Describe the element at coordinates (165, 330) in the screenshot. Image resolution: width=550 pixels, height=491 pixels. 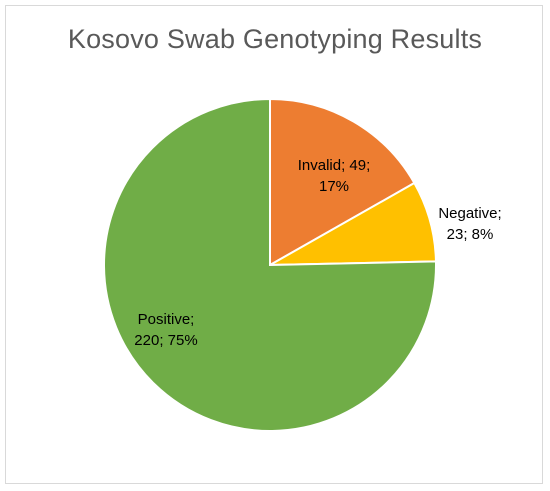
I see `slice-label-positive: Positive; 220; 75%` at that location.